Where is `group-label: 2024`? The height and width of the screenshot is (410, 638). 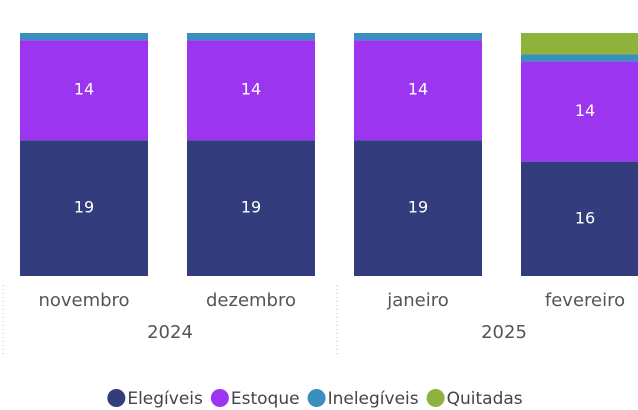 group-label: 2024 is located at coordinates (170, 332).